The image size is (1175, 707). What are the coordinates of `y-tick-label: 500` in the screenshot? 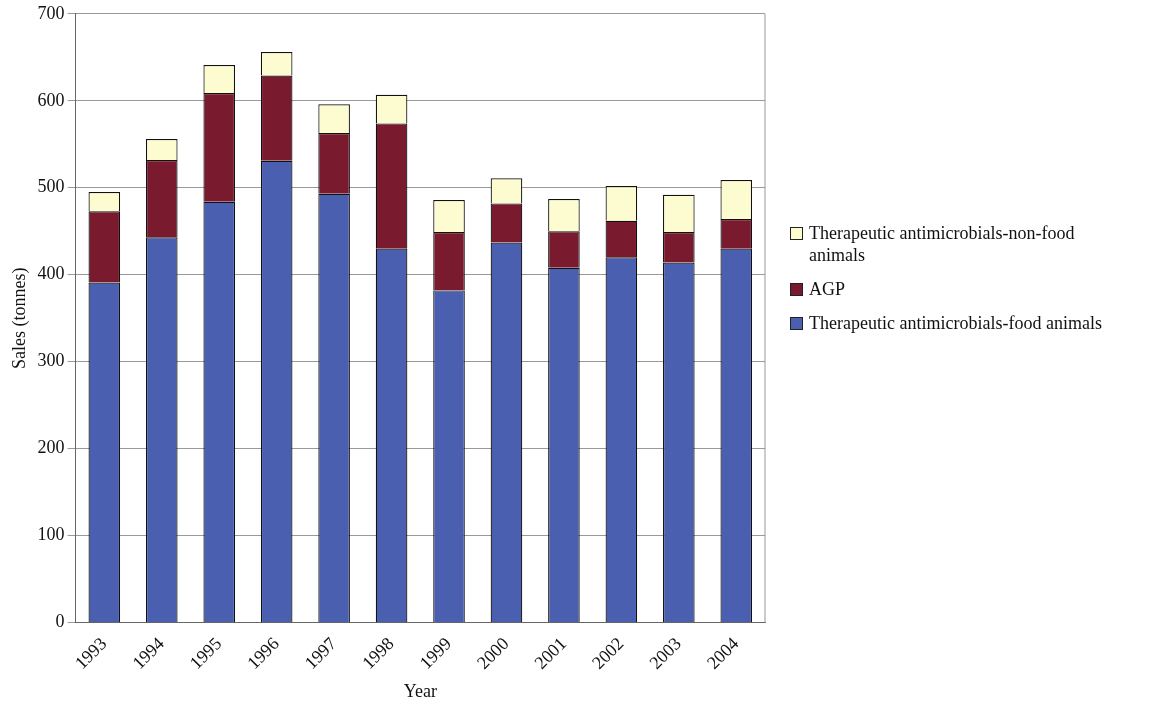 It's located at (51, 186).